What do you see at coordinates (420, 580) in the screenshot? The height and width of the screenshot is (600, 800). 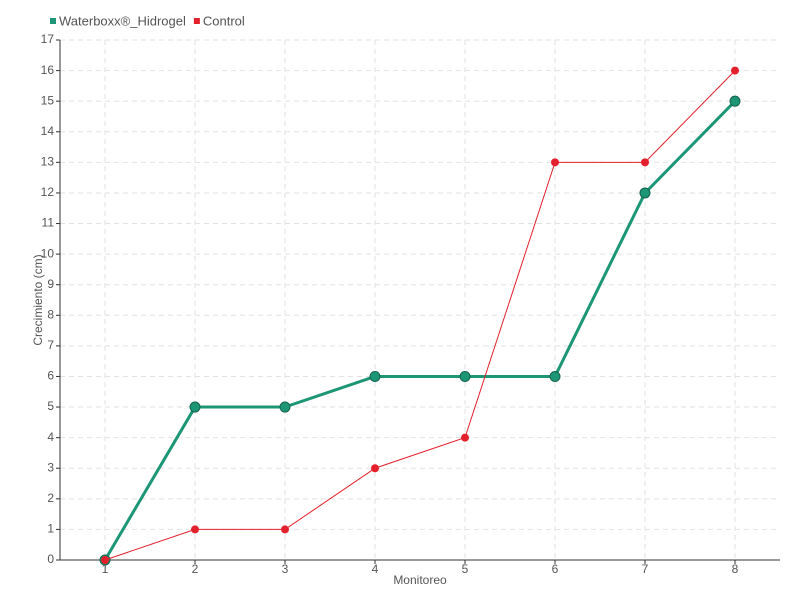 I see `x-axis-label: Monitoreo` at bounding box center [420, 580].